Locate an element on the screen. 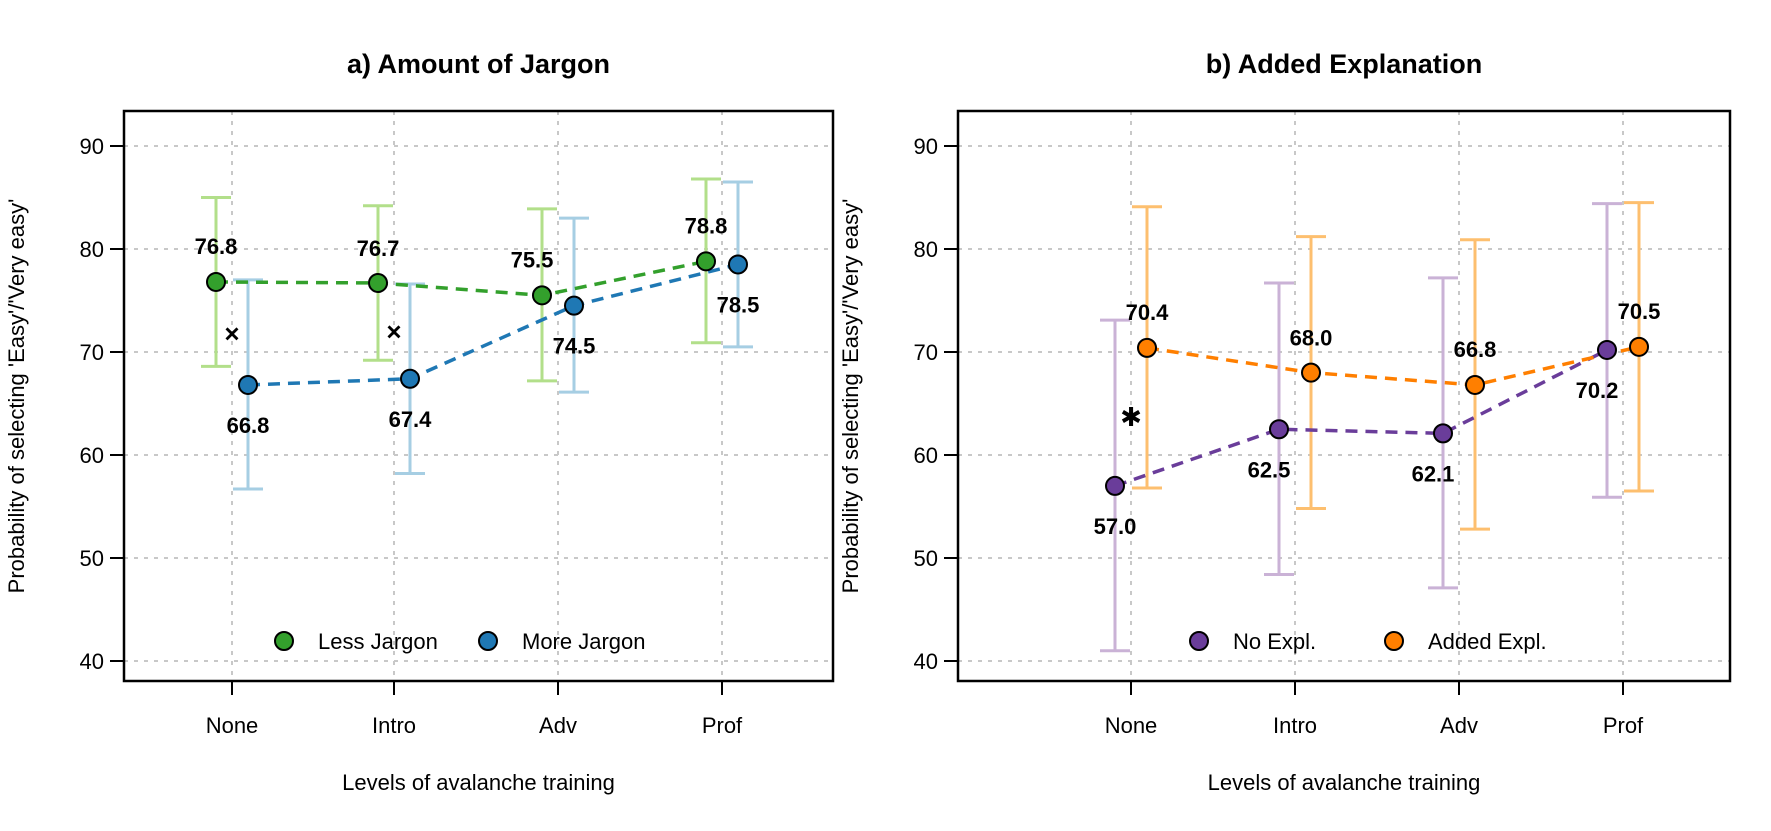  legend: Less Jargon More Jargon is located at coordinates (460, 641).